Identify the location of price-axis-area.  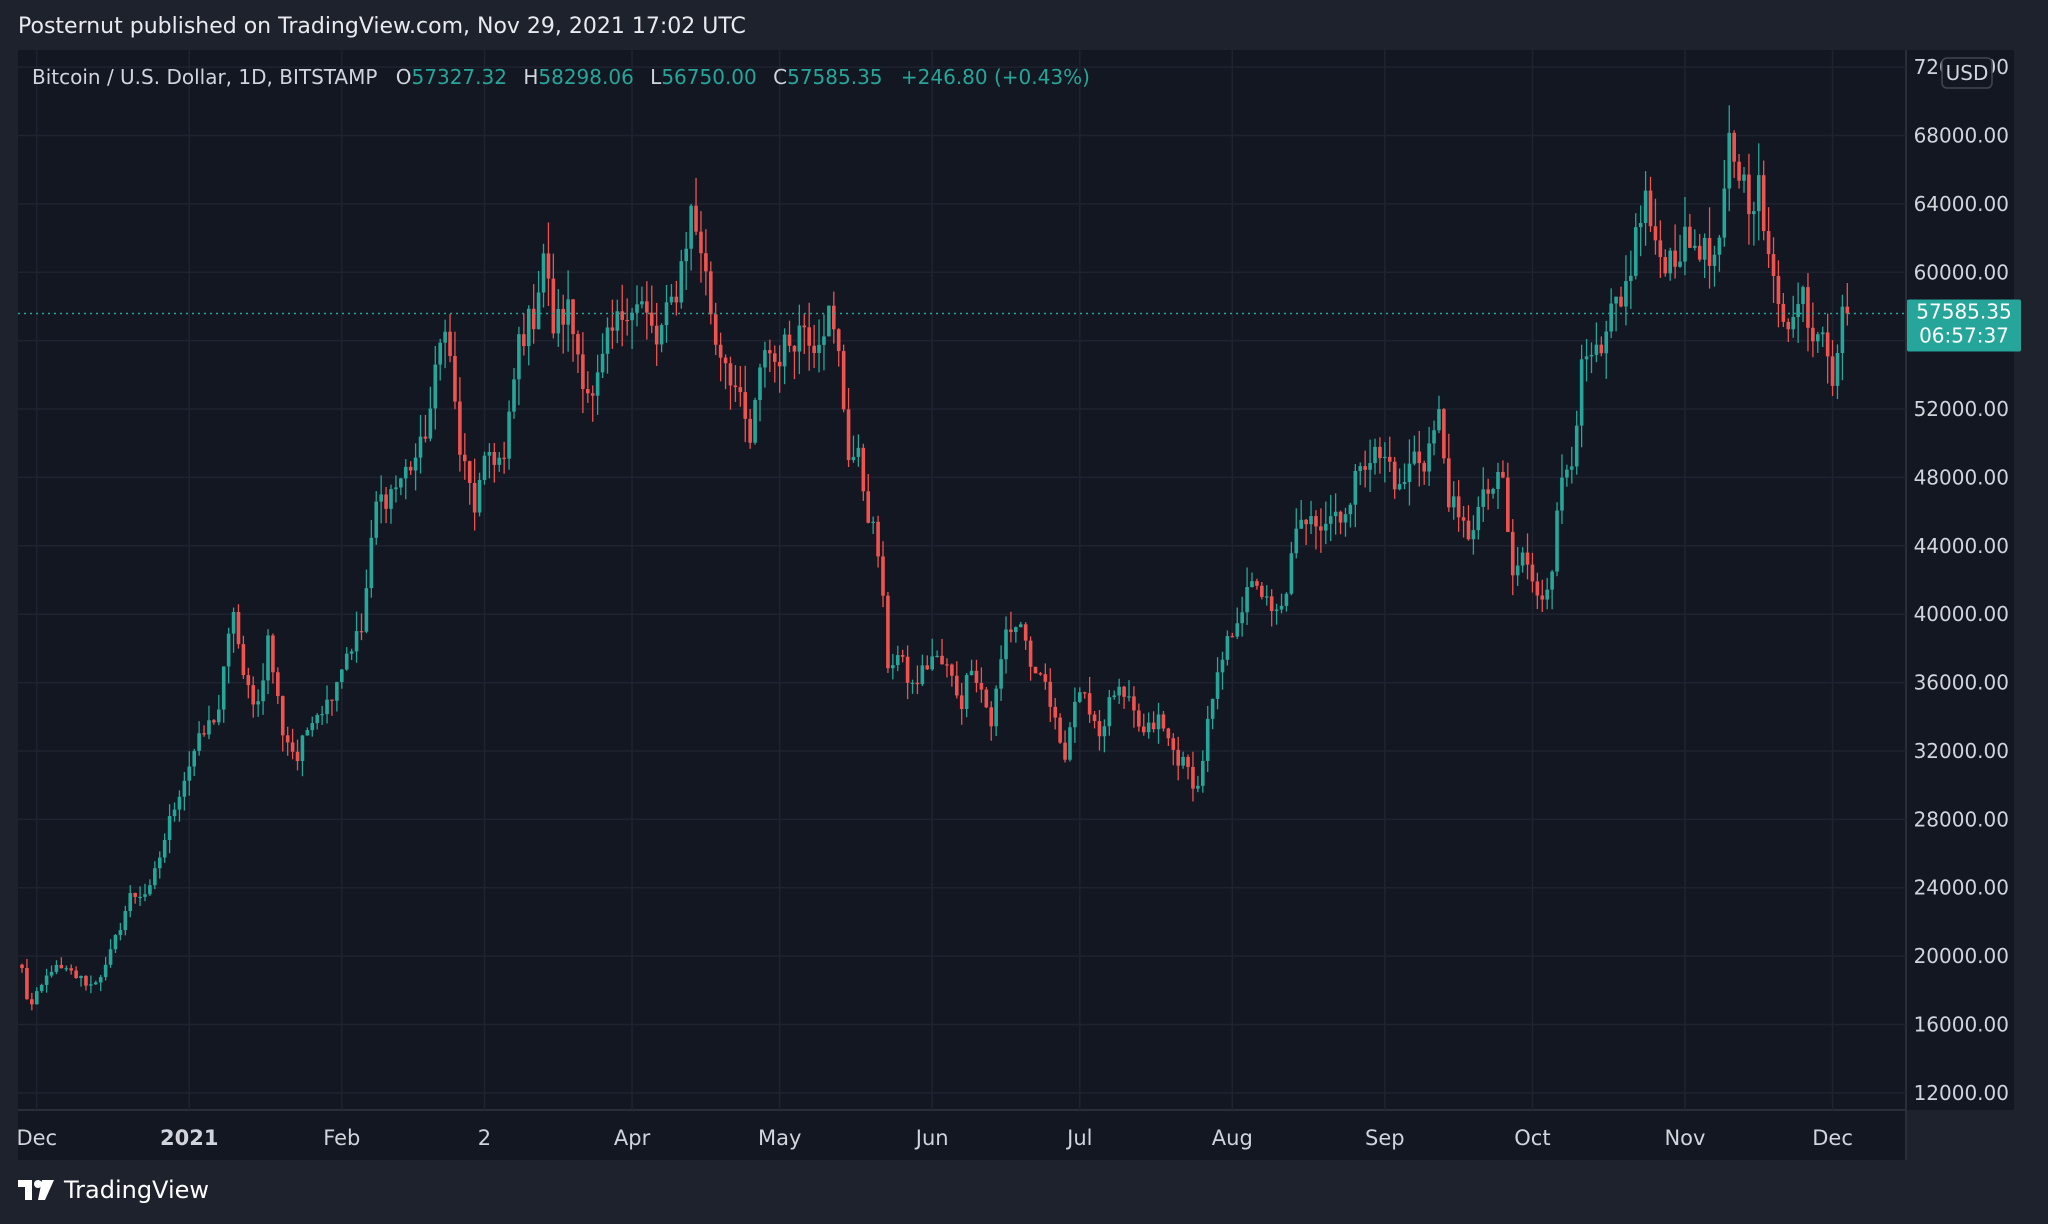
(1960, 580).